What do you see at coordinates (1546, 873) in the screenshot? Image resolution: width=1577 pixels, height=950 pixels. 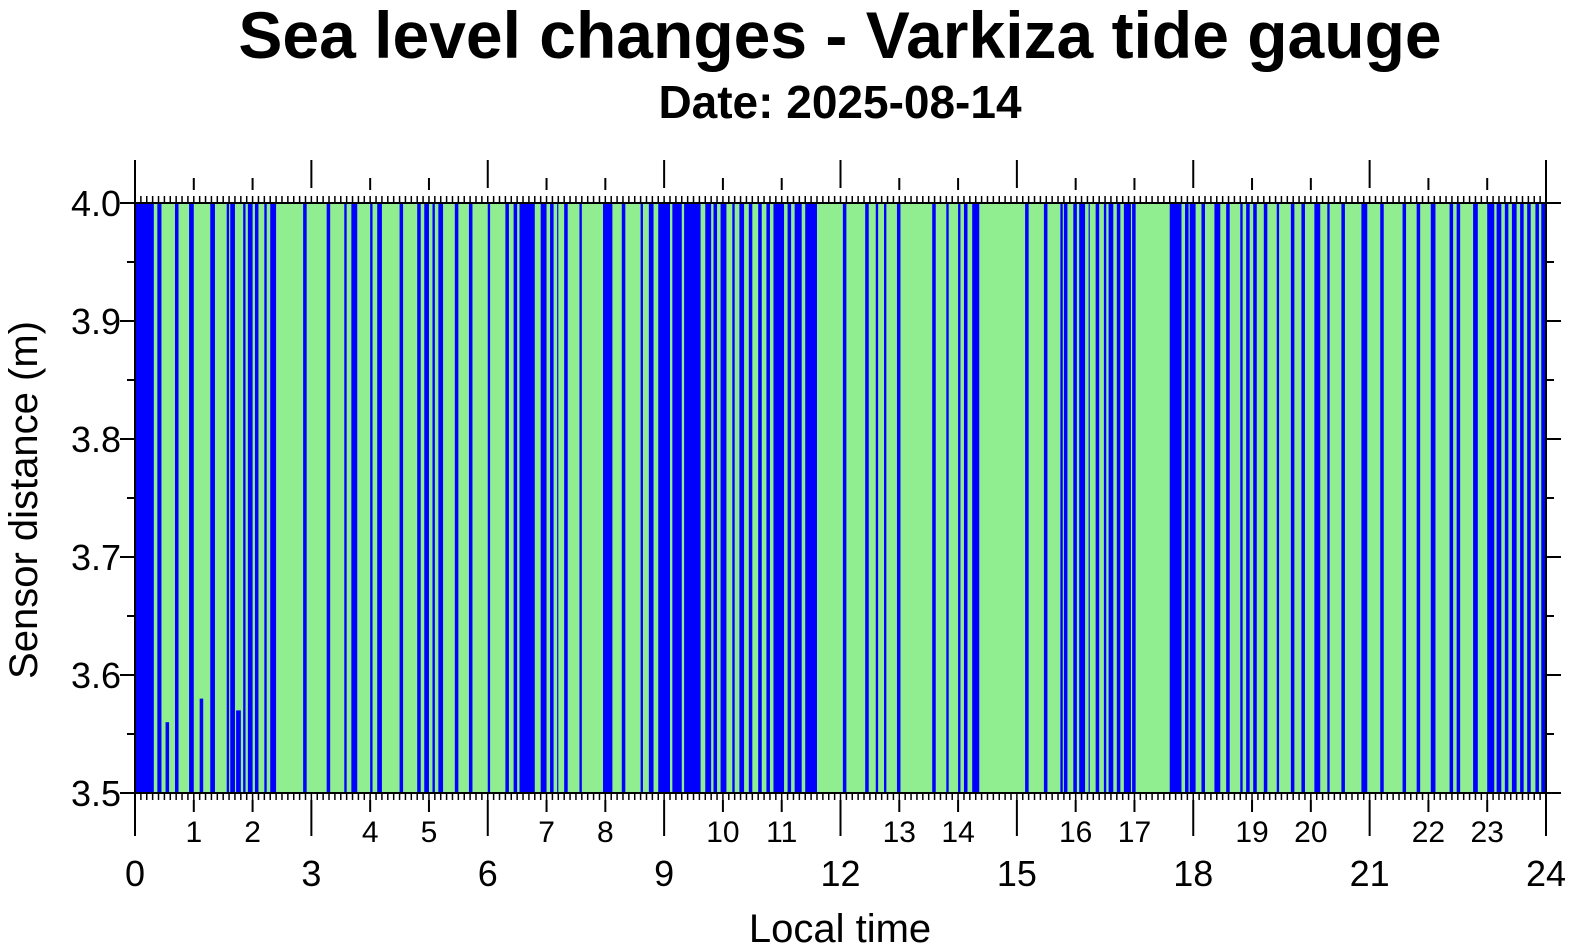 I see `x-major-tick-label: 24` at bounding box center [1546, 873].